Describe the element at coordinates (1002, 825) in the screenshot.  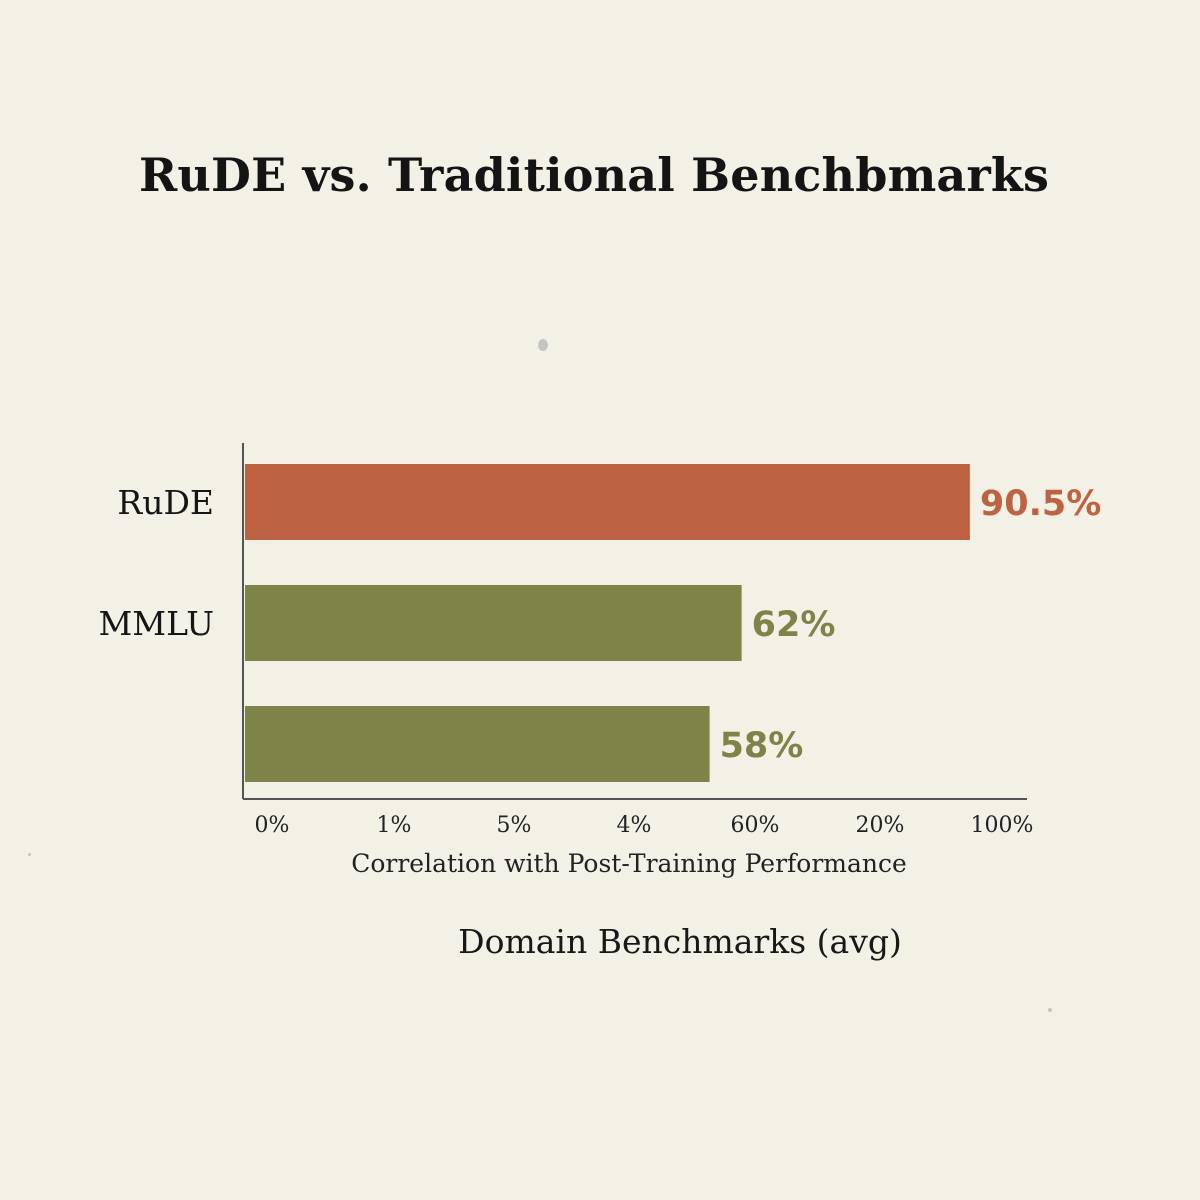
I see `x-tick-label: 100%` at that location.